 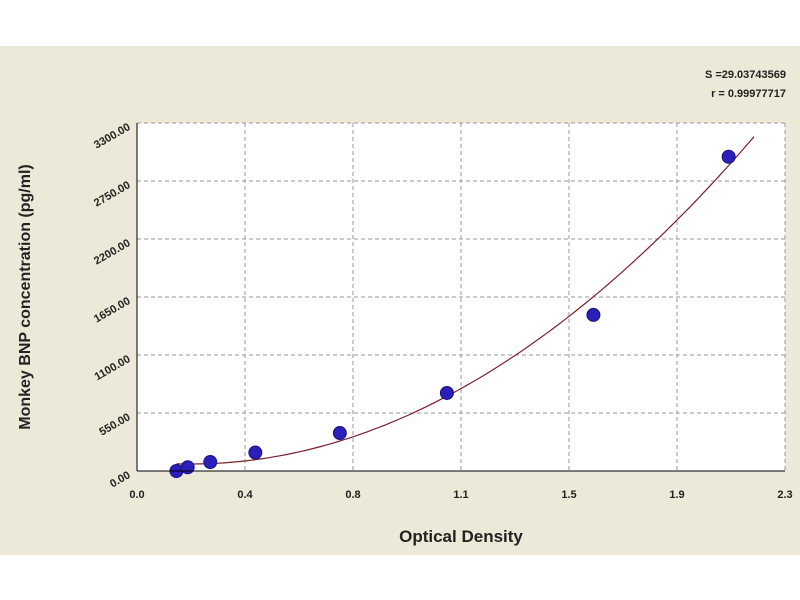 What do you see at coordinates (136, 495) in the screenshot?
I see `x-tick-label: 0.0` at bounding box center [136, 495].